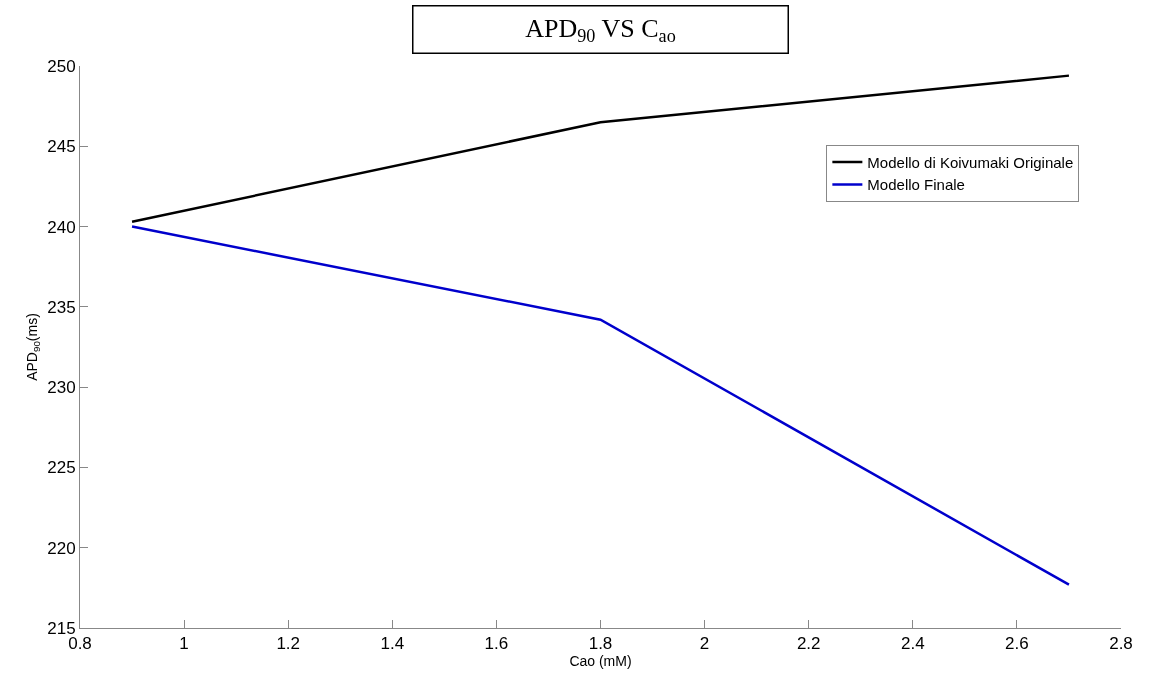 The width and height of the screenshot is (1149, 677). I want to click on x-tick-label: 1, so click(184, 644).